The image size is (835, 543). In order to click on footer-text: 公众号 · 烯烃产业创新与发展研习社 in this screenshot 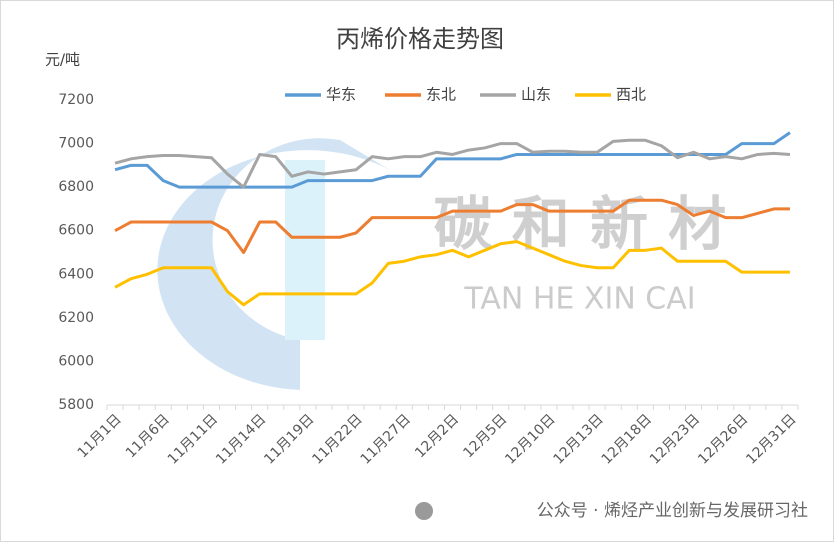, I will do `click(672, 511)`.